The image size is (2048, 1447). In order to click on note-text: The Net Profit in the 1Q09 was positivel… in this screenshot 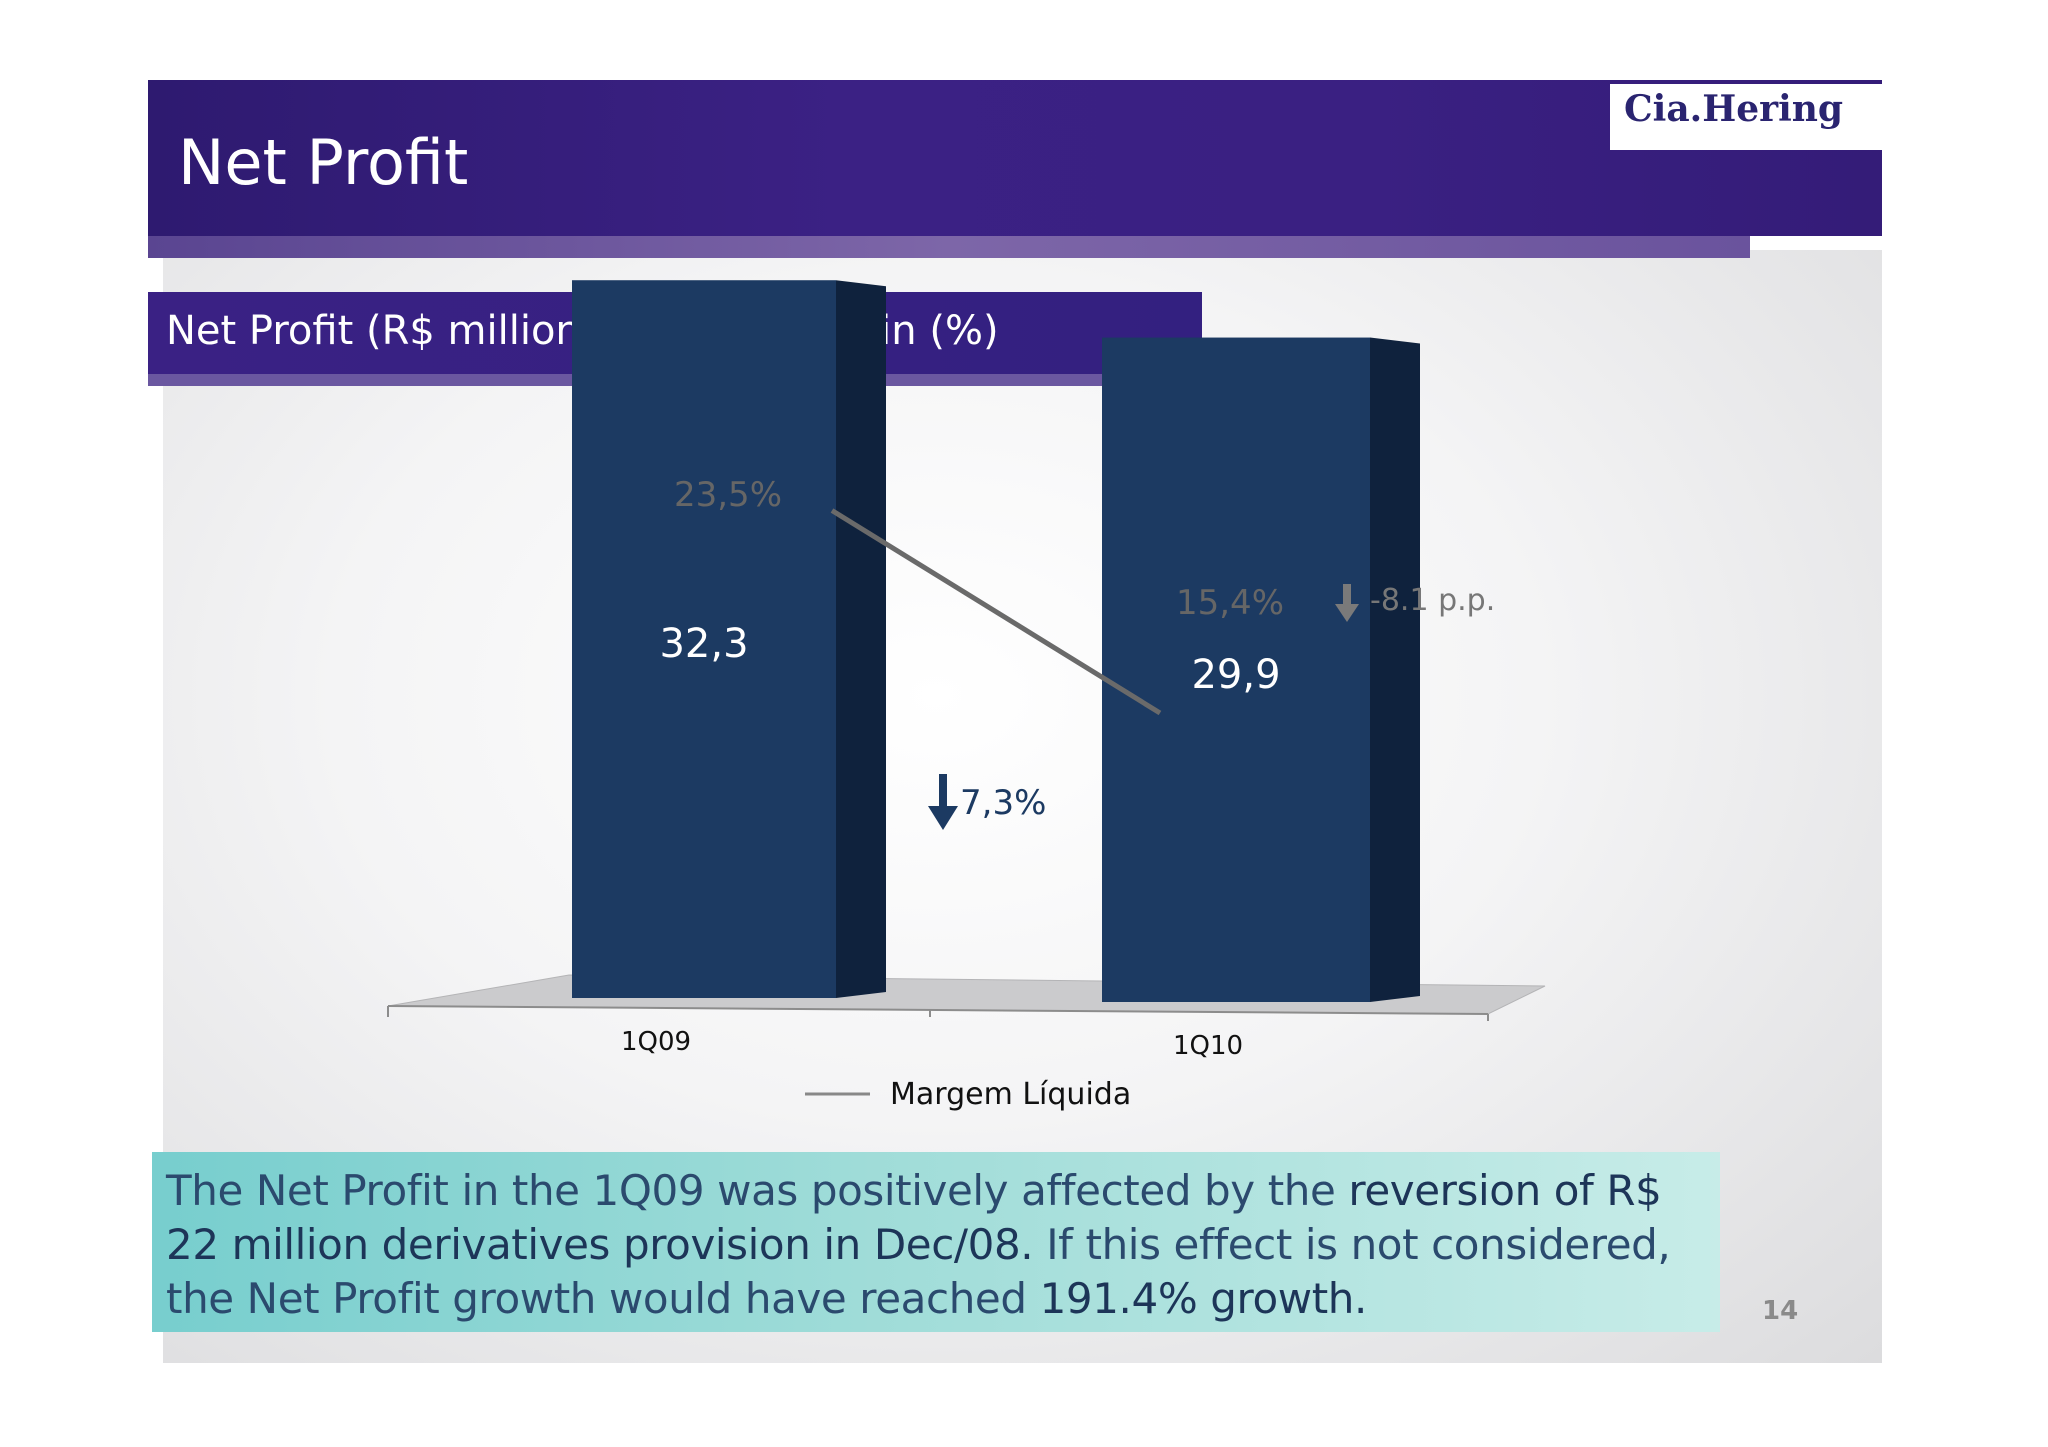, I will do `click(946, 1245)`.